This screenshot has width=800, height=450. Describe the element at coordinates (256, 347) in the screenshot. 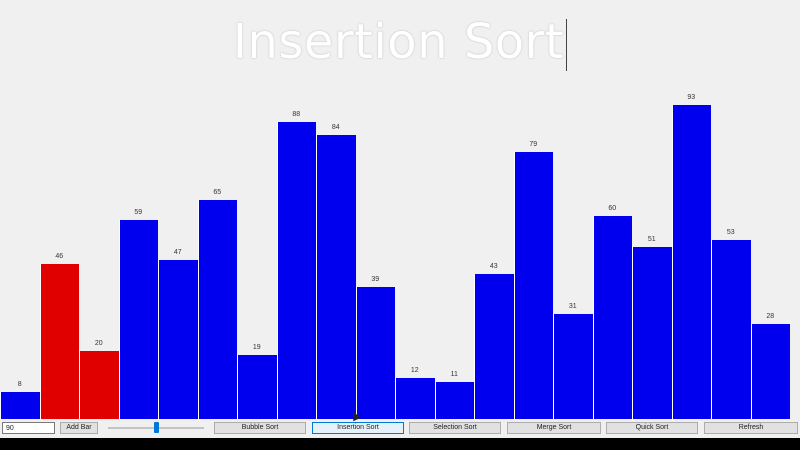

I see `bar-value-label: 19` at that location.